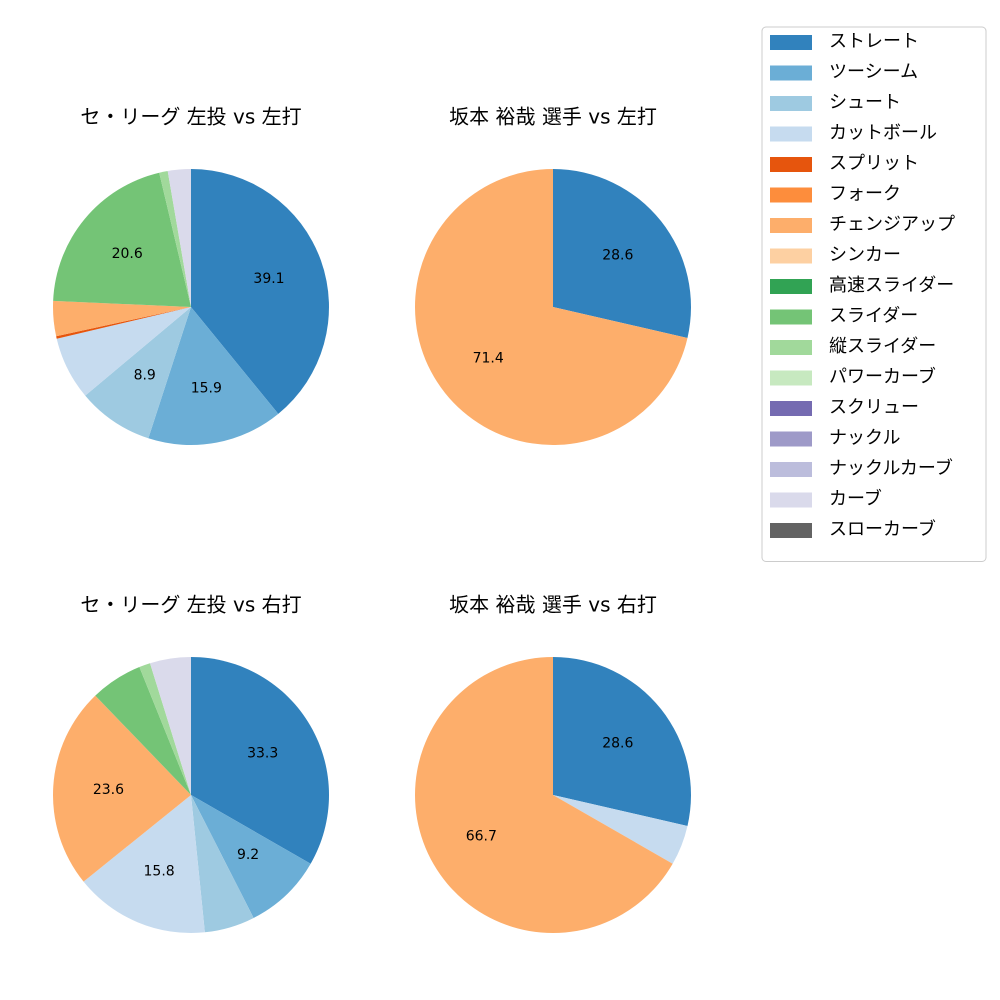  I want to click on slice-value-label: 20.6, so click(127, 254).